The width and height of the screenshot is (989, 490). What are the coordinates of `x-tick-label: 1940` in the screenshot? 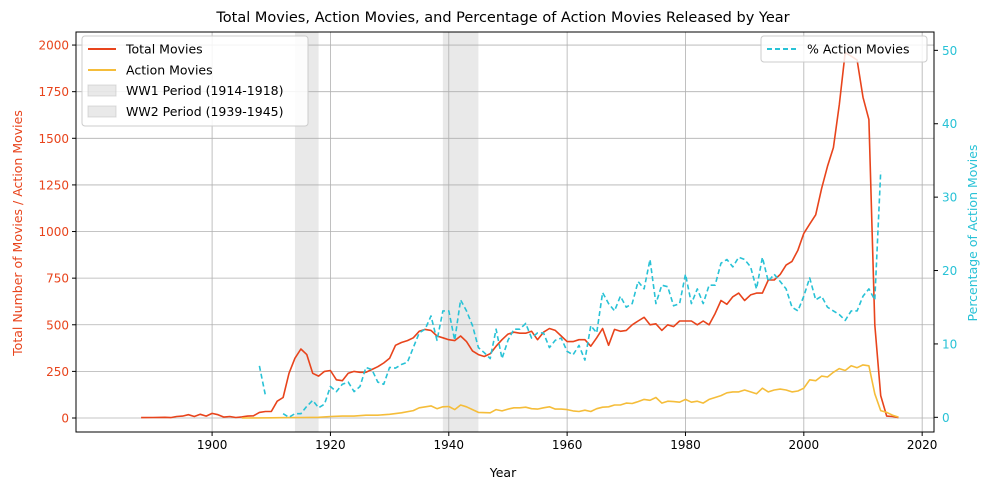 It's located at (449, 445).